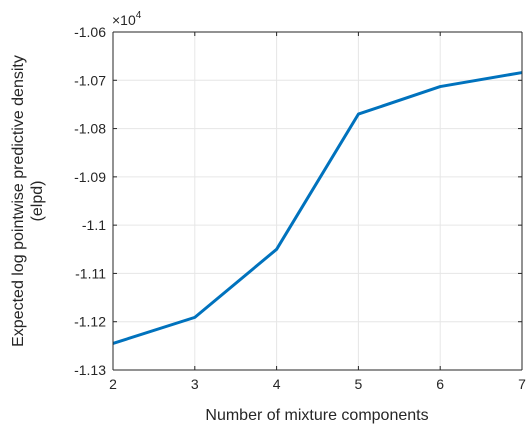  What do you see at coordinates (90, 177) in the screenshot?
I see `y-tick-label: -1.09` at bounding box center [90, 177].